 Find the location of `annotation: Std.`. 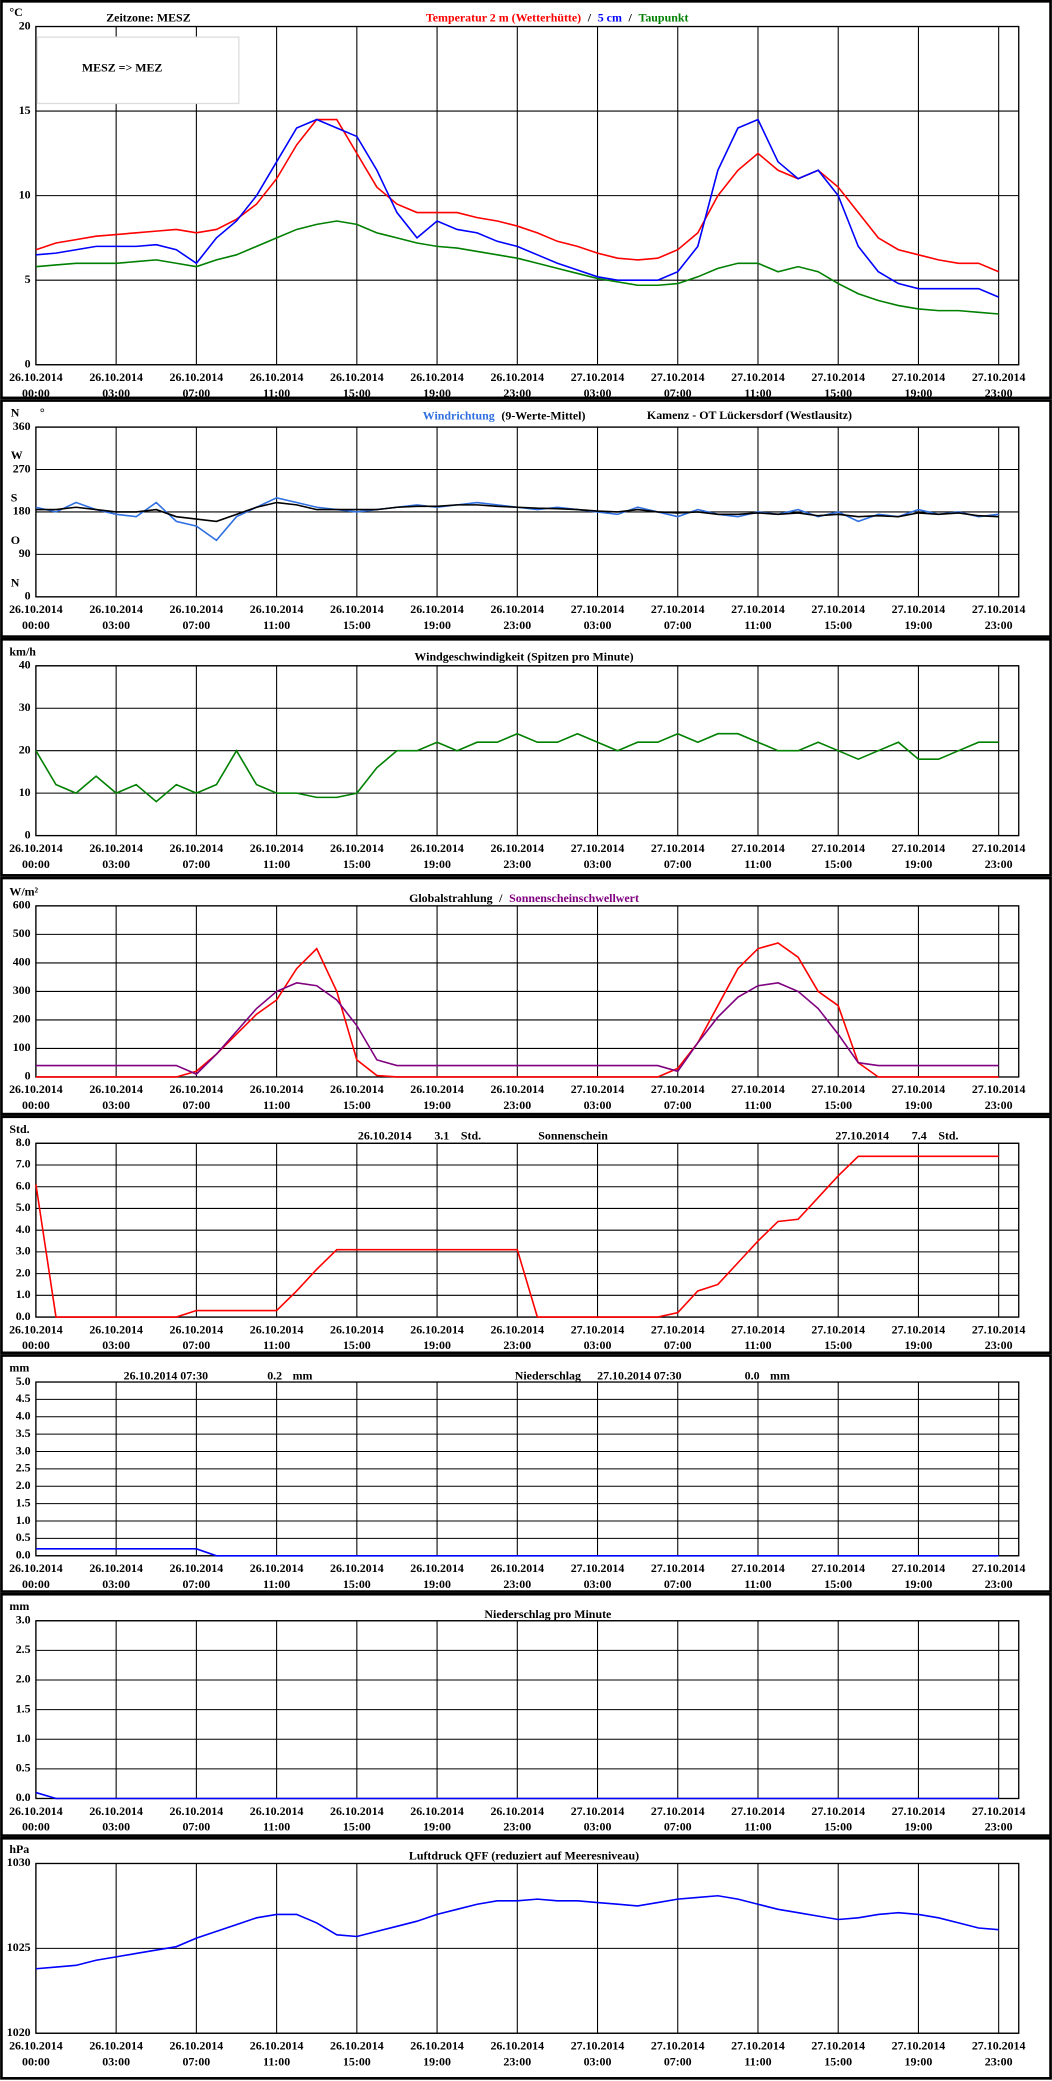

annotation: Std. is located at coordinates (948, 1135).